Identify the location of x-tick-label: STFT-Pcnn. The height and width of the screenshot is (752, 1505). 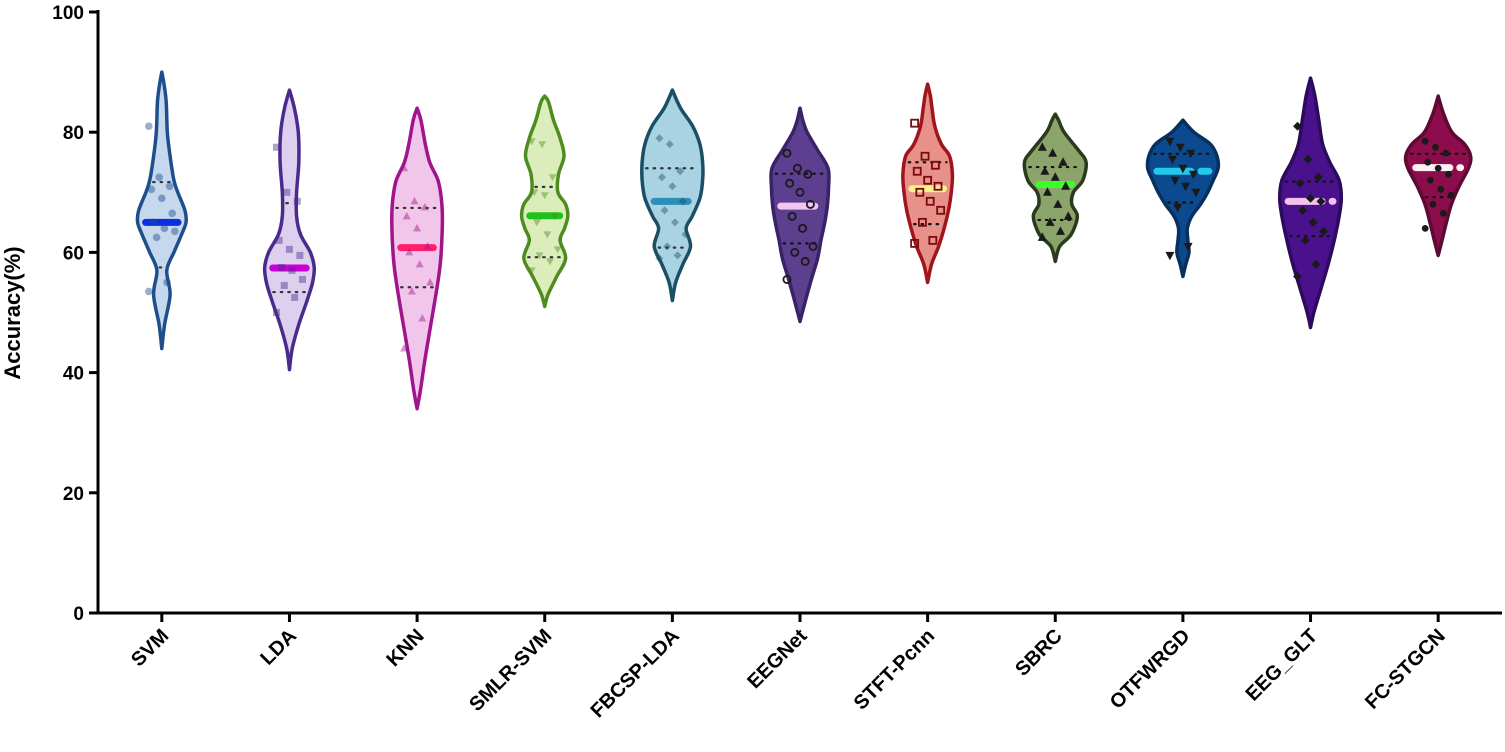
(894, 669).